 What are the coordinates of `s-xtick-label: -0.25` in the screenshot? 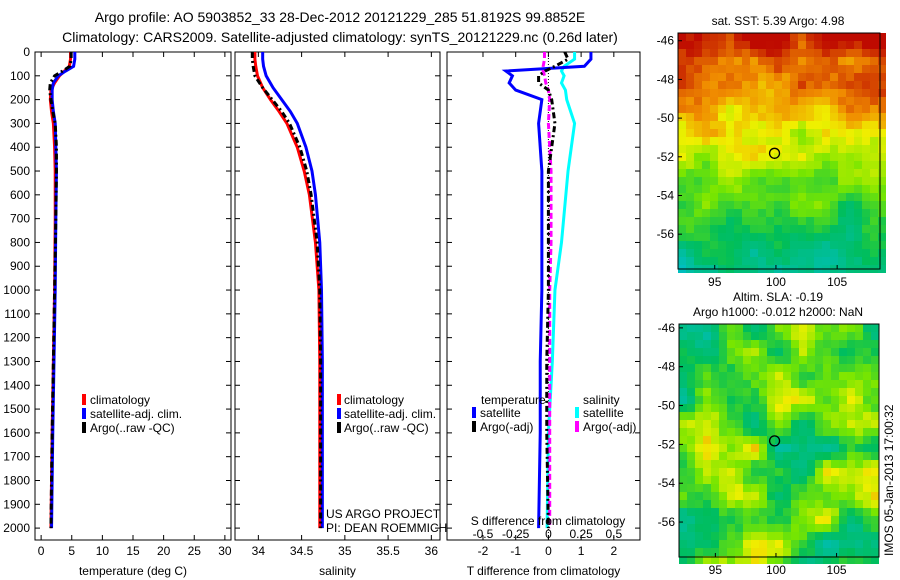 It's located at (516, 534).